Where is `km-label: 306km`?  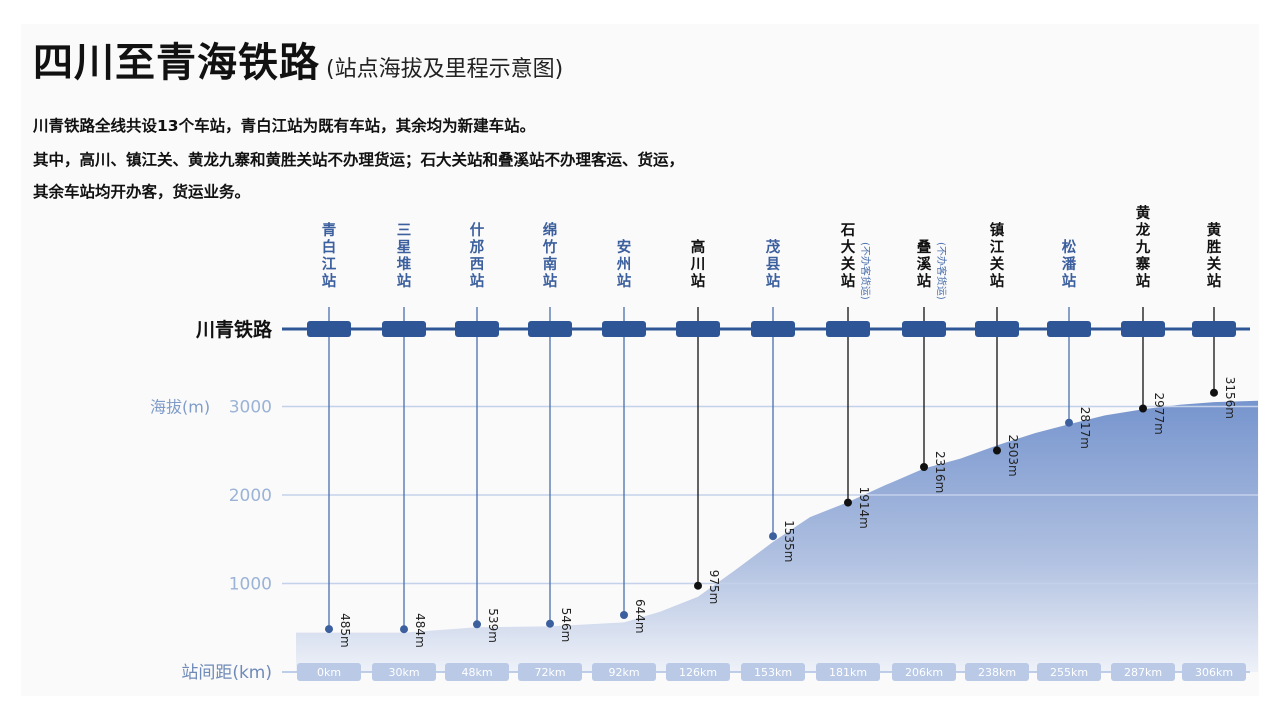 km-label: 306km is located at coordinates (1214, 672).